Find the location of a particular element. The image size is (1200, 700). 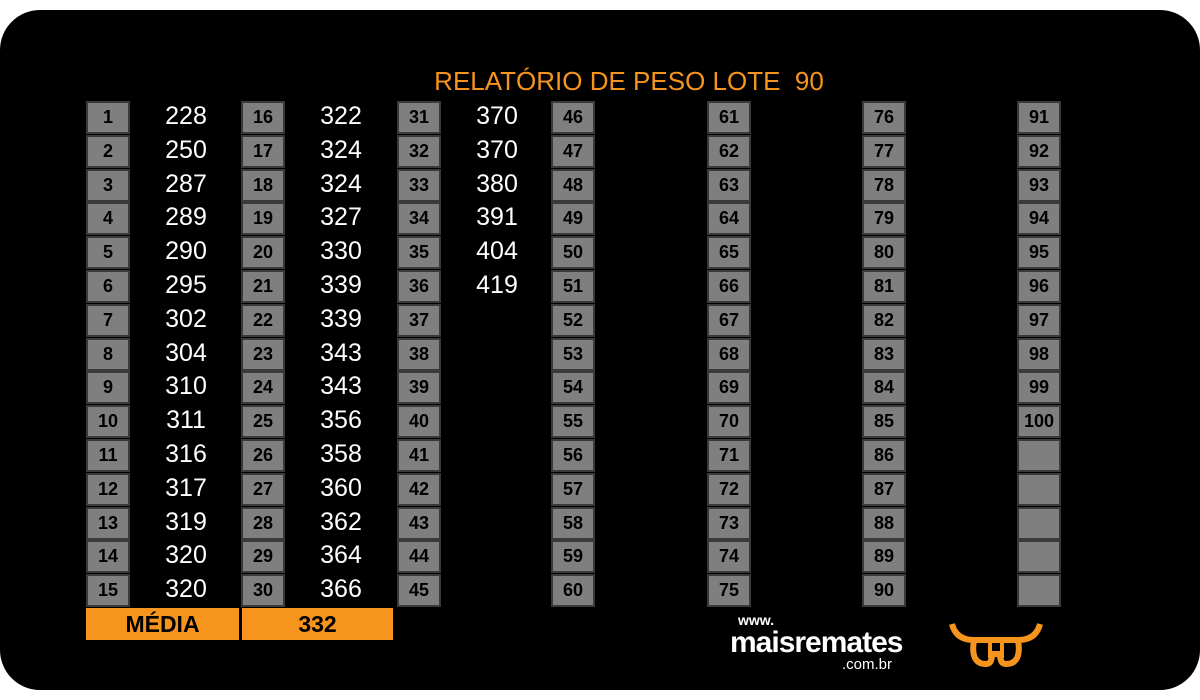

lot-number: 24 is located at coordinates (263, 388).